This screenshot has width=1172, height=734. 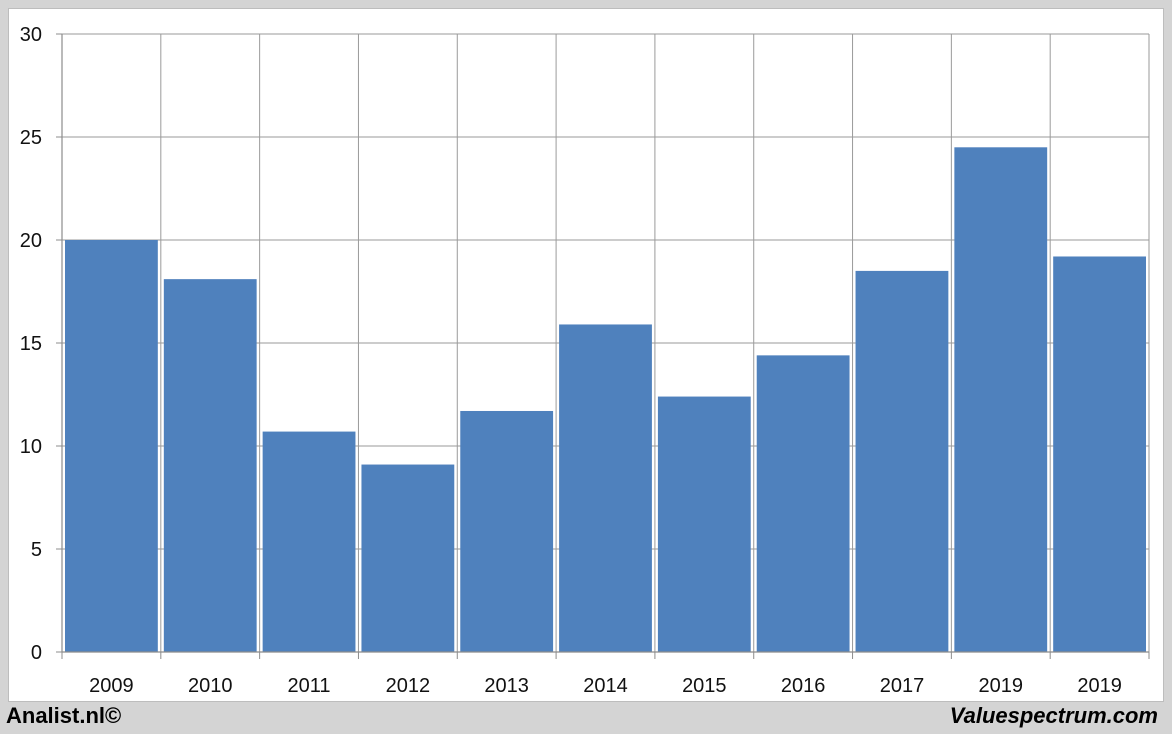 I want to click on footer-source-right: Valuespectrum.com, so click(x=1053, y=715).